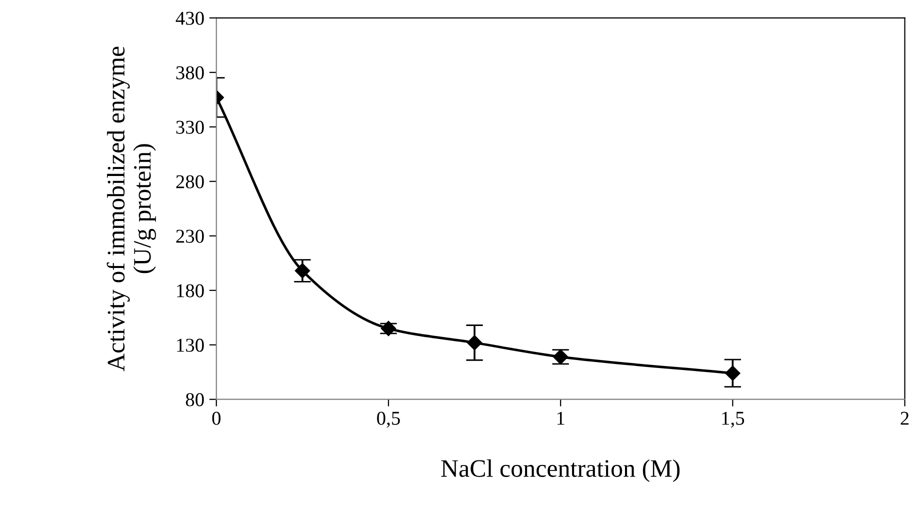  Describe the element at coordinates (733, 420) in the screenshot. I see `x-tick-label: 1,5` at that location.